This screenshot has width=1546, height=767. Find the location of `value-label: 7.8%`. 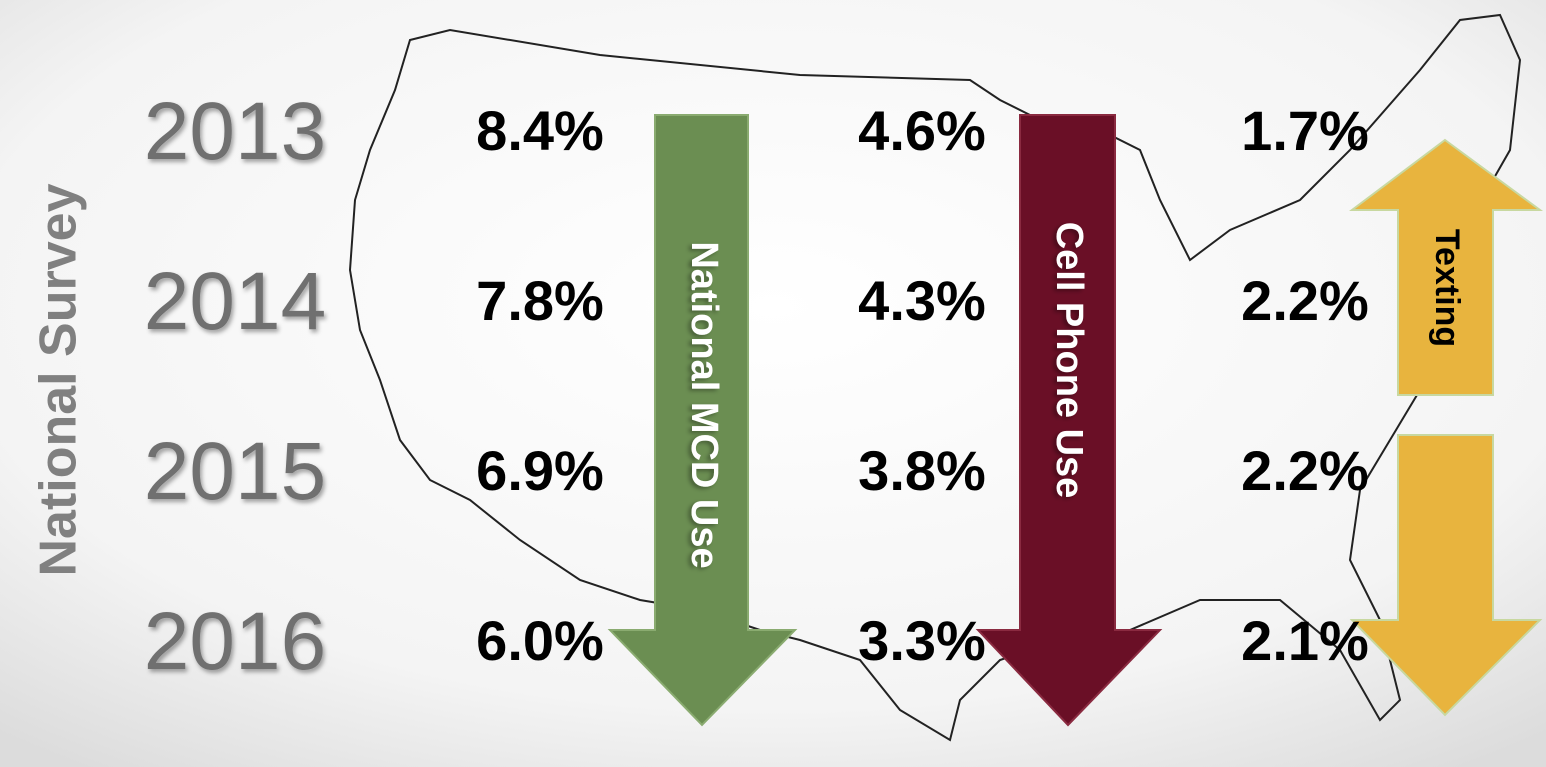

value-label: 7.8% is located at coordinates (540, 300).